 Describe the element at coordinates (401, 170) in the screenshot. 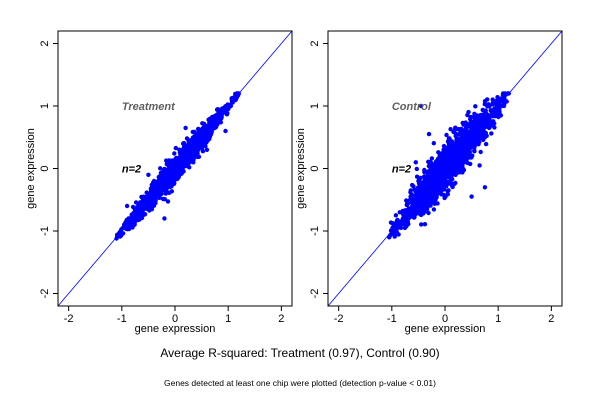

I see `n-label: n=2` at that location.